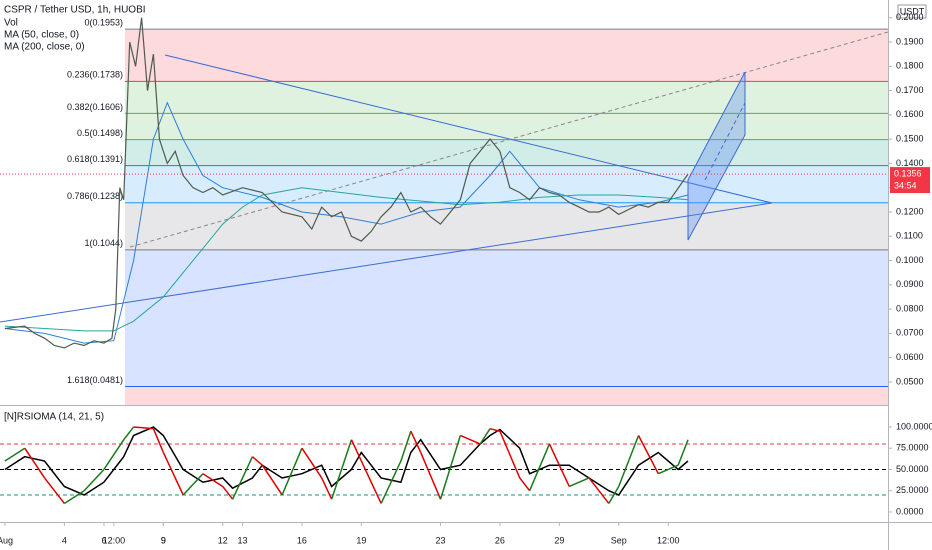 The image size is (932, 550). What do you see at coordinates (912, 490) in the screenshot?
I see `y-tick-label: 25.0000` at bounding box center [912, 490].